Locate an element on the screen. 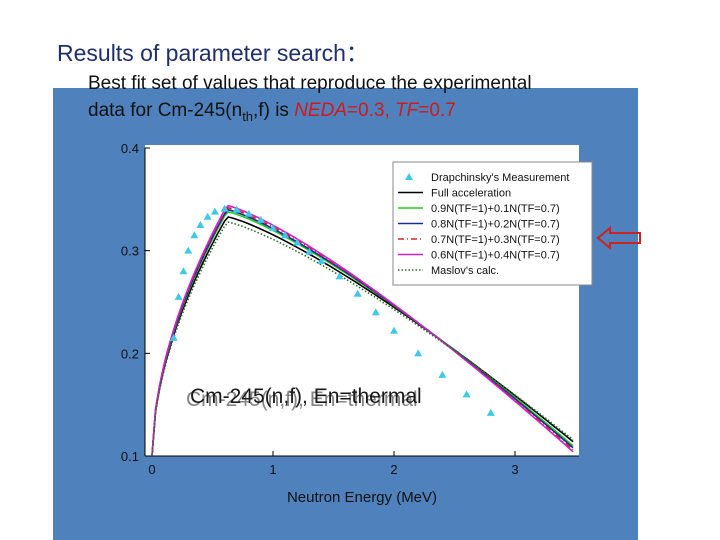 The image size is (720, 540). slide-title: Results of parameter search： is located at coordinates (213, 53).